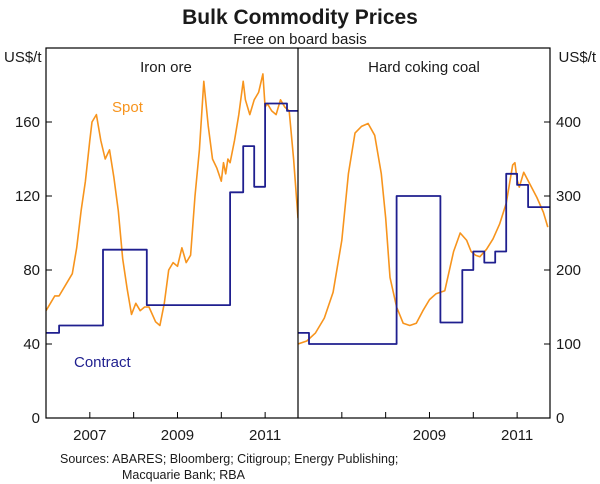  I want to click on contract-annotation: Contract, so click(103, 362).